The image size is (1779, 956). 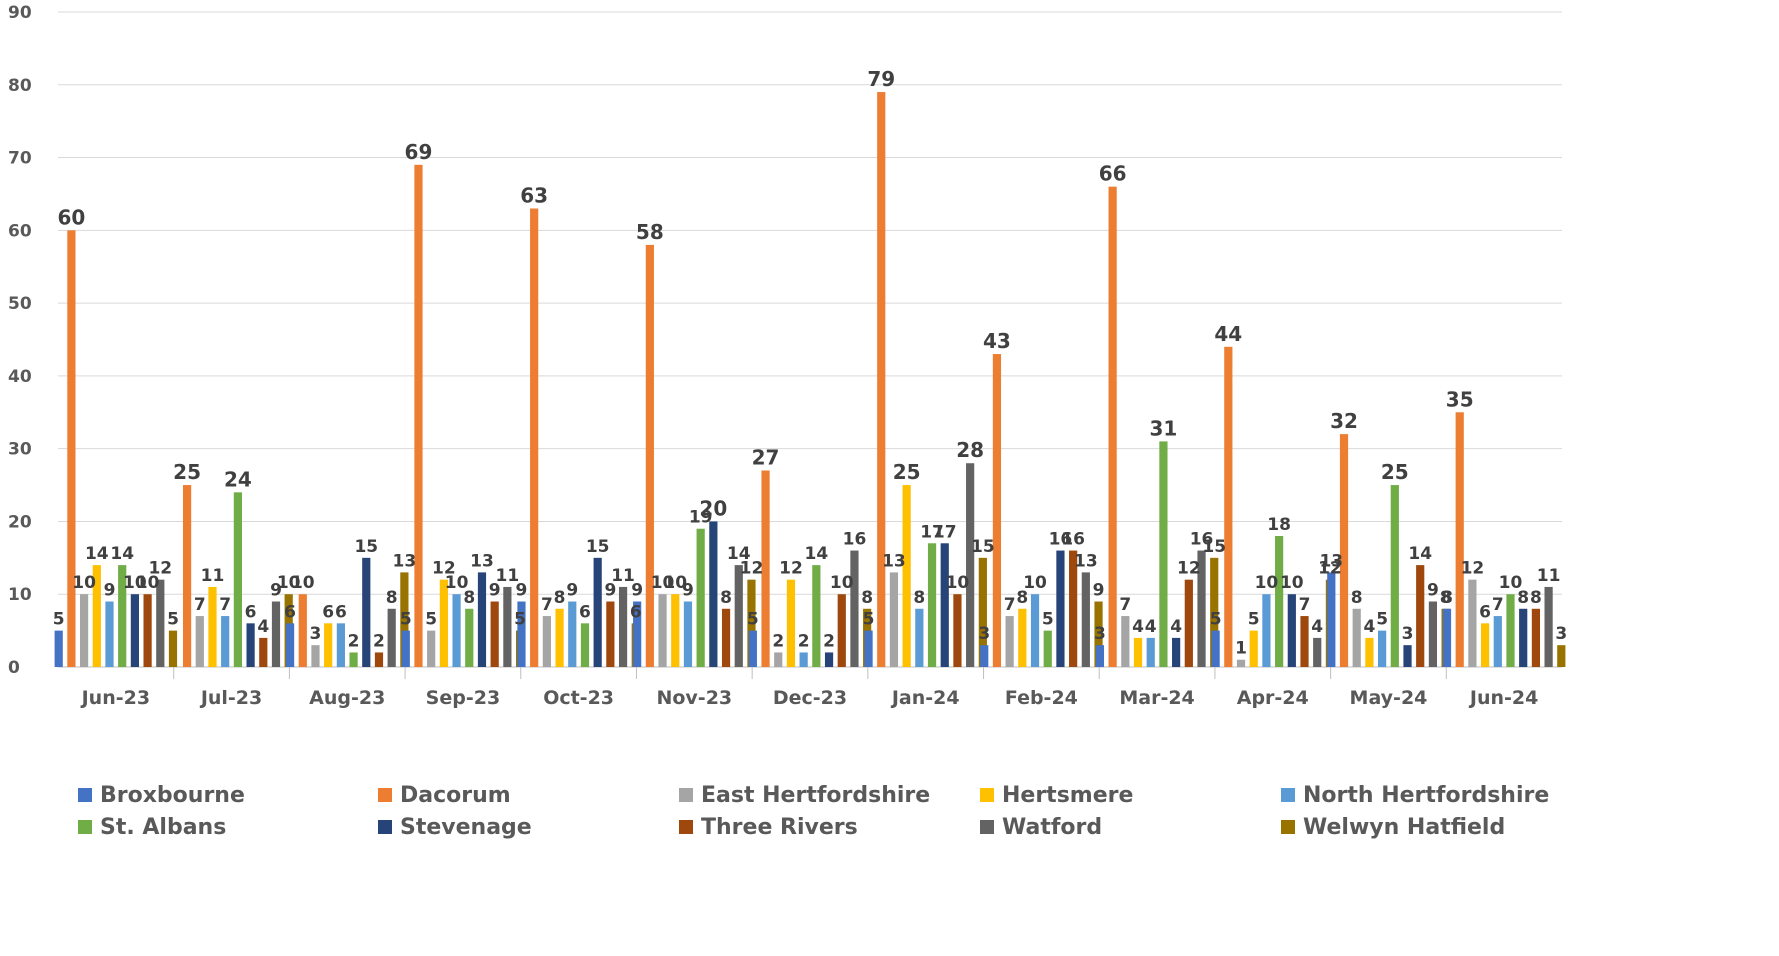 I want to click on x-tick-label: Mar-24, so click(x=1156, y=698).